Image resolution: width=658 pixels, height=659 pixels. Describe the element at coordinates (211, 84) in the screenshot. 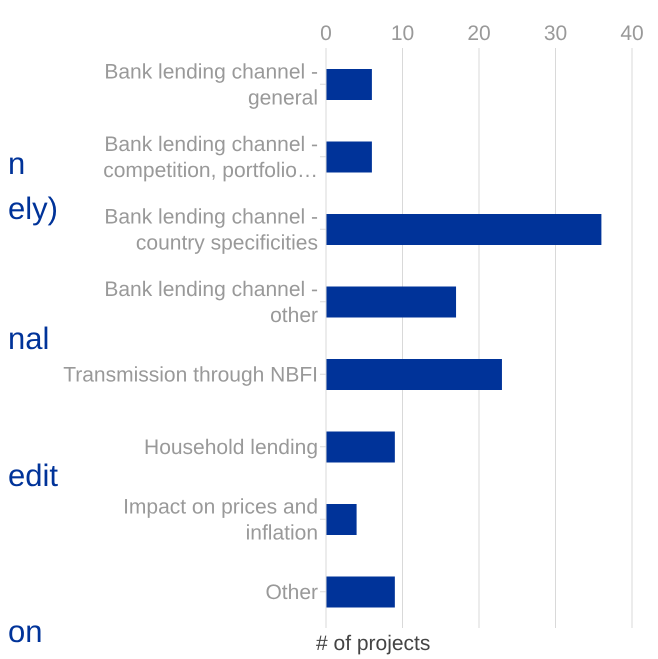

I see `y-tick-label: Bank lending channel - general` at that location.